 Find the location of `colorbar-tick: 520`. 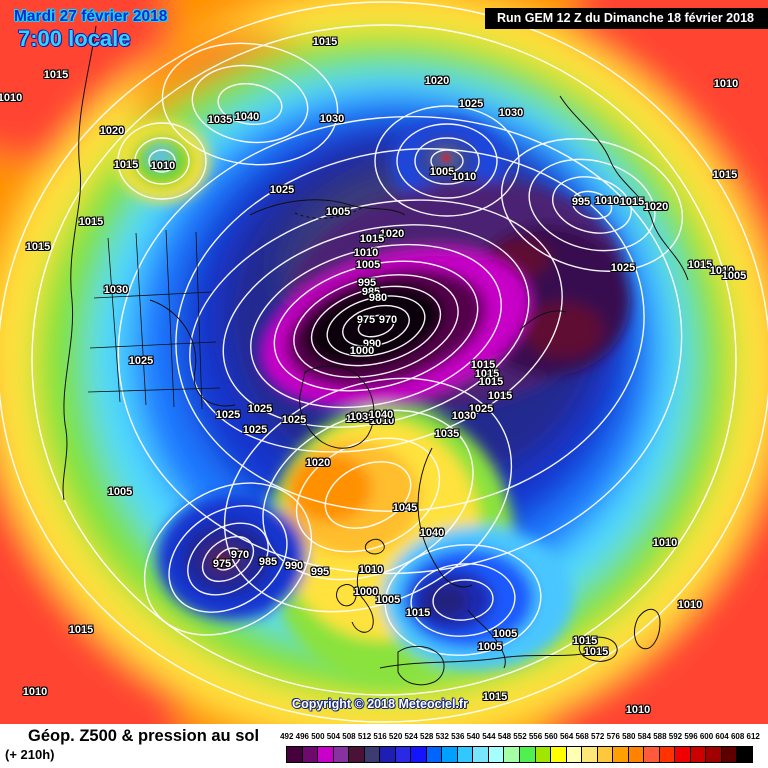

colorbar-tick: 520 is located at coordinates (395, 736).